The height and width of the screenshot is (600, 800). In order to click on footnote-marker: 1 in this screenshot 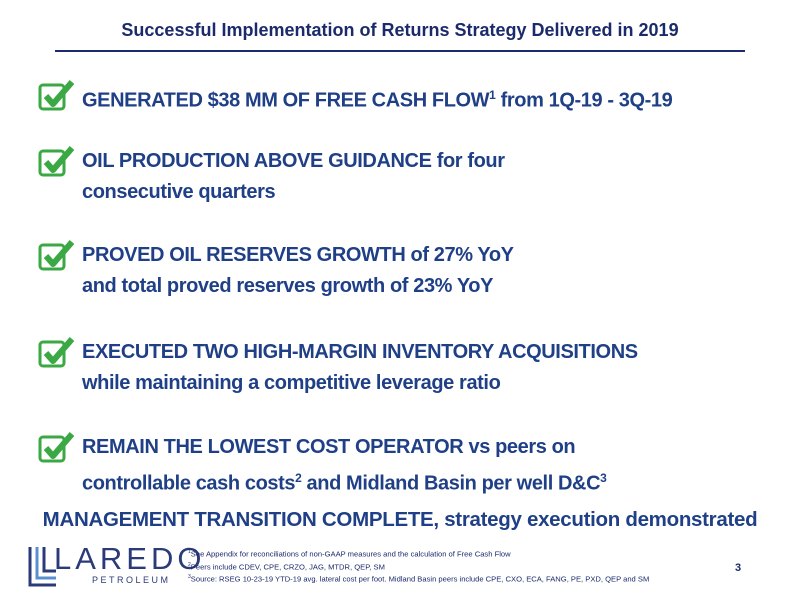, I will do `click(189, 552)`.